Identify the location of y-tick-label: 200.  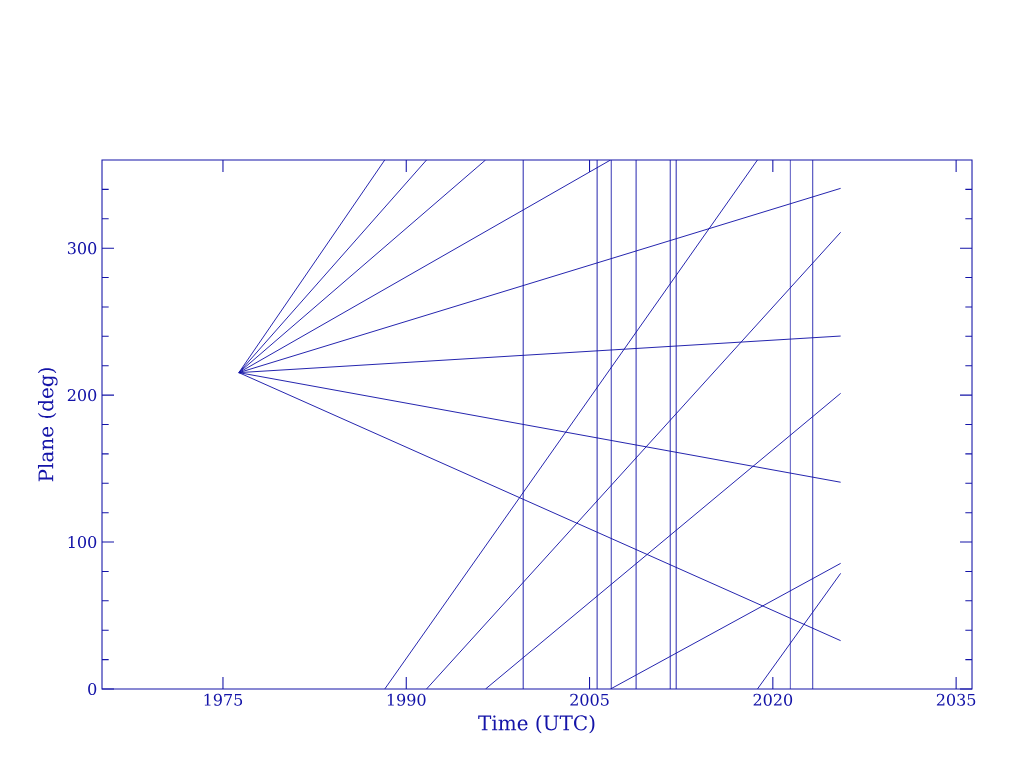
(82, 395).